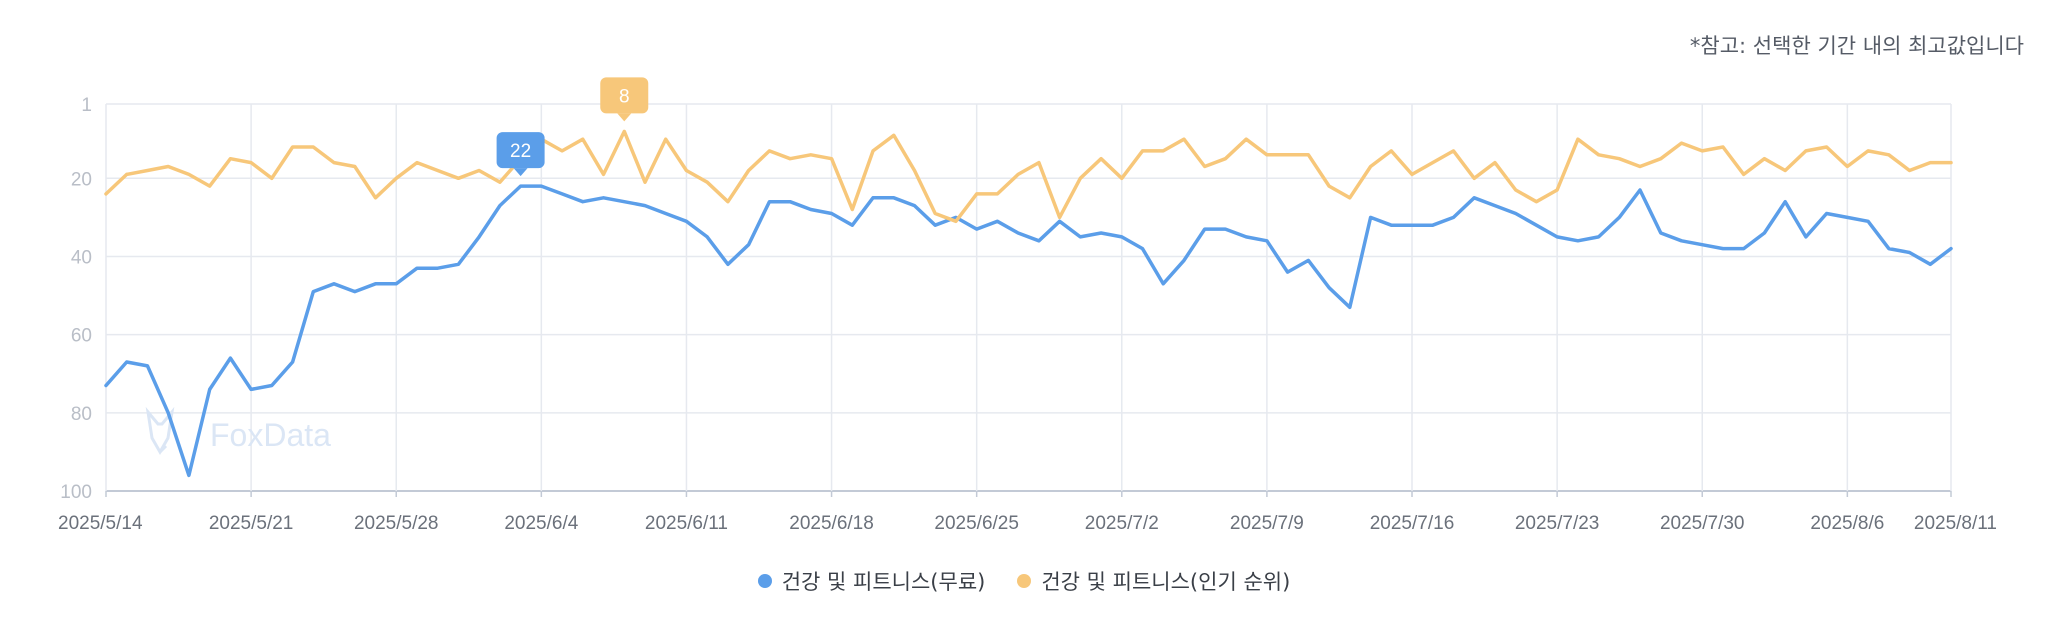 This screenshot has width=2048, height=621. I want to click on y-tick-label: 100, so click(76, 492).